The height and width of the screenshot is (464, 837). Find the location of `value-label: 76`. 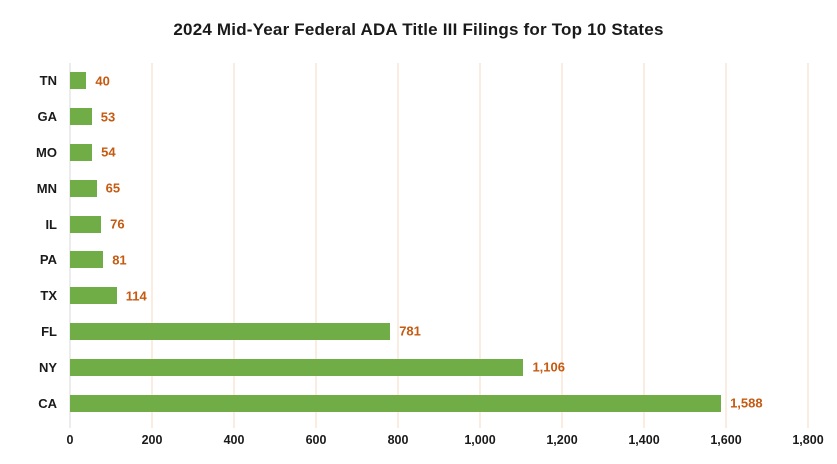

value-label: 76 is located at coordinates (117, 224).